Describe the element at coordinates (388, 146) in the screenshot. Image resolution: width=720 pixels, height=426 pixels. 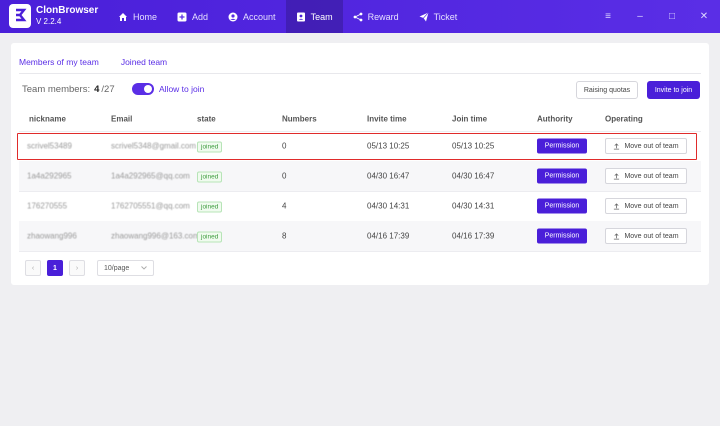
I see `cell-invite-time: 05/13 10:25` at that location.